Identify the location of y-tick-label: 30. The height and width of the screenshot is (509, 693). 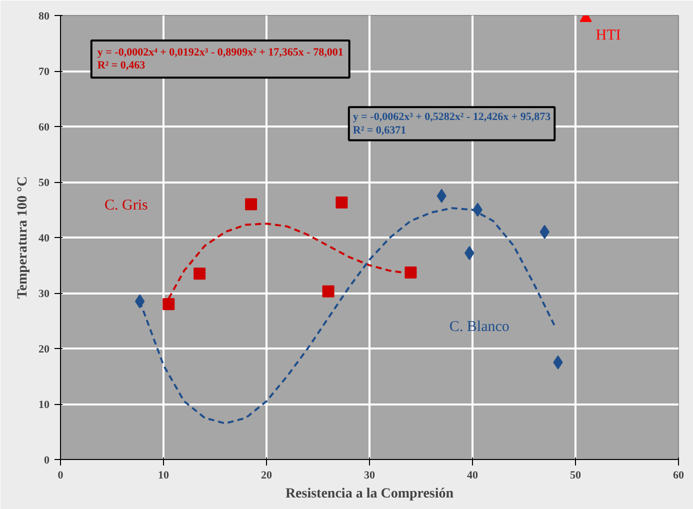
(44, 294).